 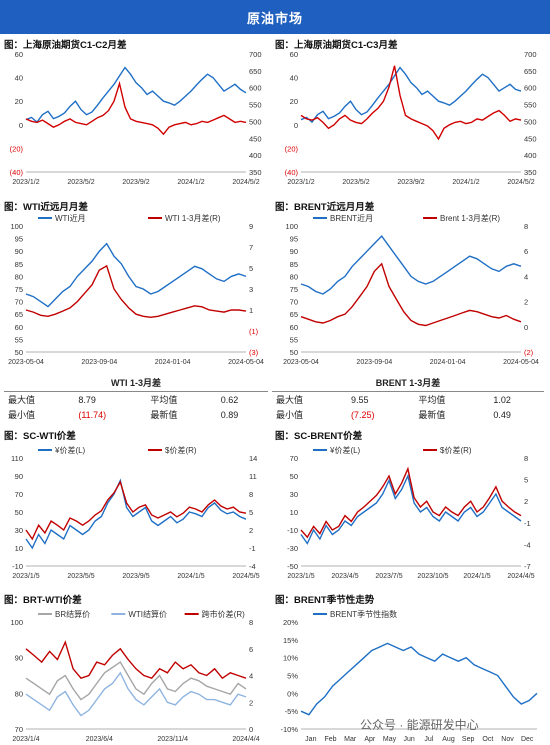 What do you see at coordinates (110, 399) in the screenshot?
I see `stat-value: 8.79` at bounding box center [110, 399].